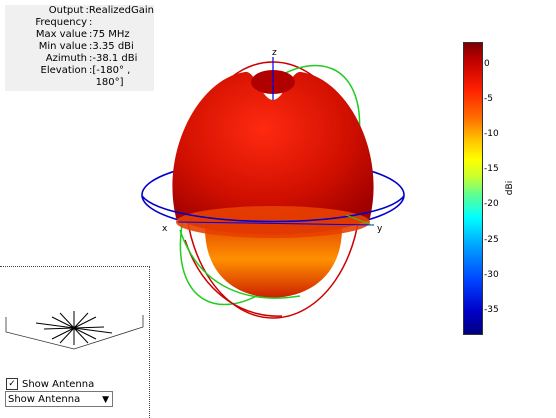 This screenshot has width=556, height=418. I want to click on colorbar-tick: -15, so click(491, 169).